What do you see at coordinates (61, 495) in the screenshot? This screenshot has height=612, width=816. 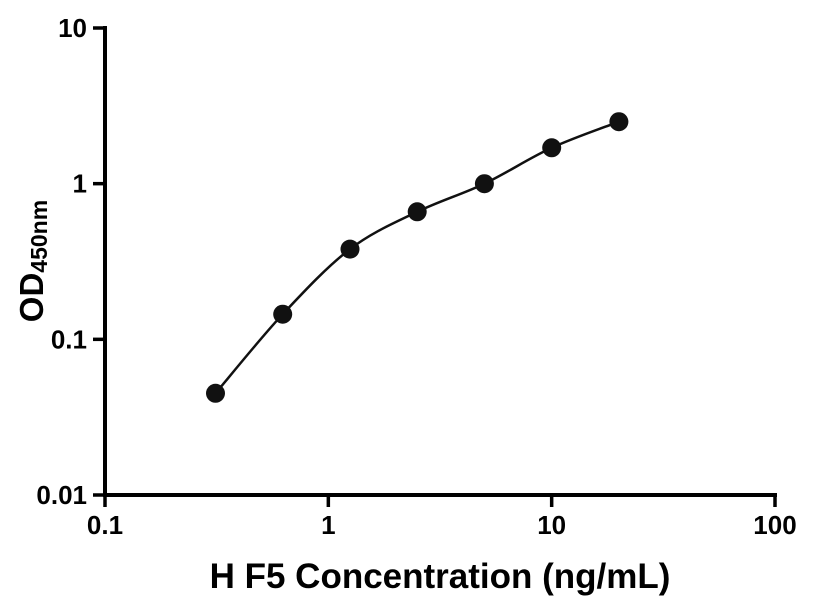 I see `y-tick-label: 0.01` at bounding box center [61, 495].